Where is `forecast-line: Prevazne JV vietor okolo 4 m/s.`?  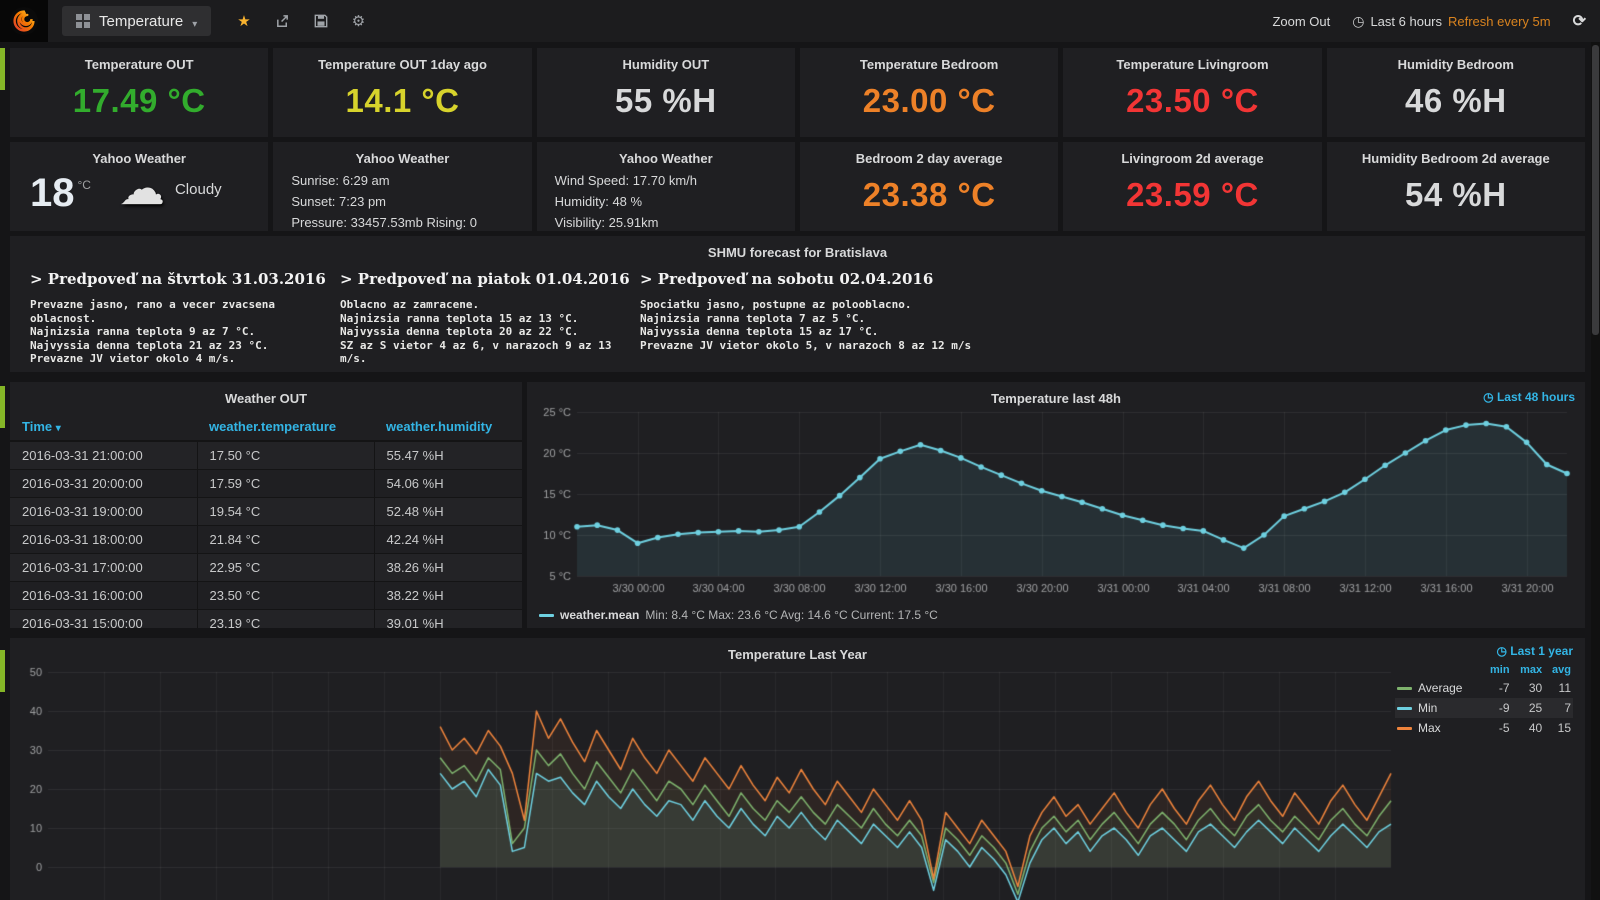
forecast-line: Prevazne JV vietor okolo 4 m/s. is located at coordinates (133, 358).